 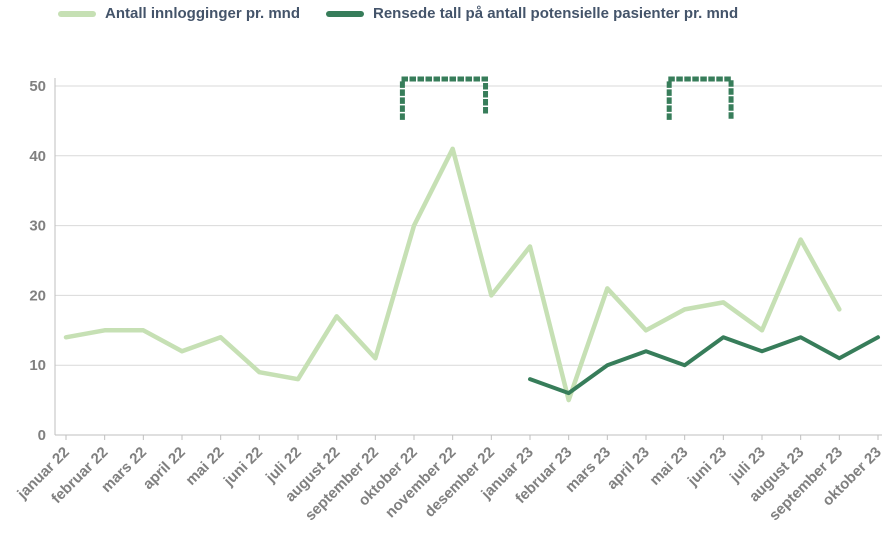 What do you see at coordinates (243, 467) in the screenshot?
I see `x-axis-label: juni 22` at bounding box center [243, 467].